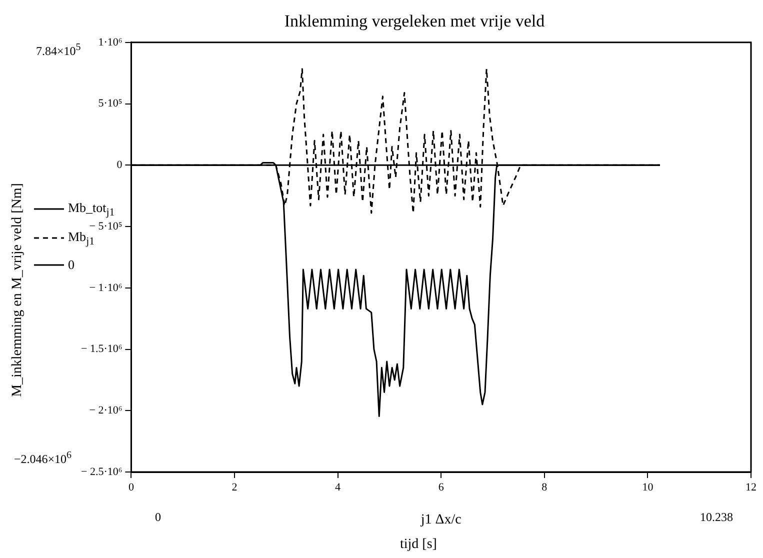 The height and width of the screenshot is (558, 763). What do you see at coordinates (441, 487) in the screenshot?
I see `x-tick-label: 6` at bounding box center [441, 487].